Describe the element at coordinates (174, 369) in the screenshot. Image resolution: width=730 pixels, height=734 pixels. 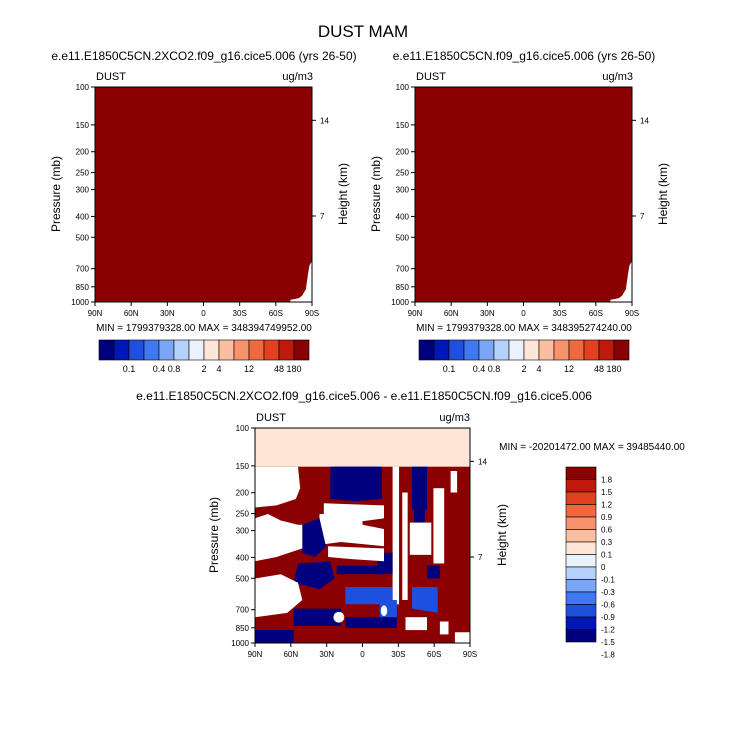
I see `colorbar-label: 0.8` at that location.